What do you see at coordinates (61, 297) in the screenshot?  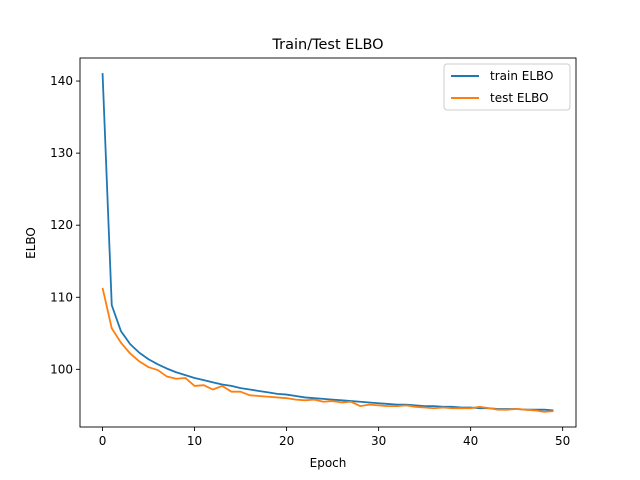 I see `y-tick-label: 110` at bounding box center [61, 297].